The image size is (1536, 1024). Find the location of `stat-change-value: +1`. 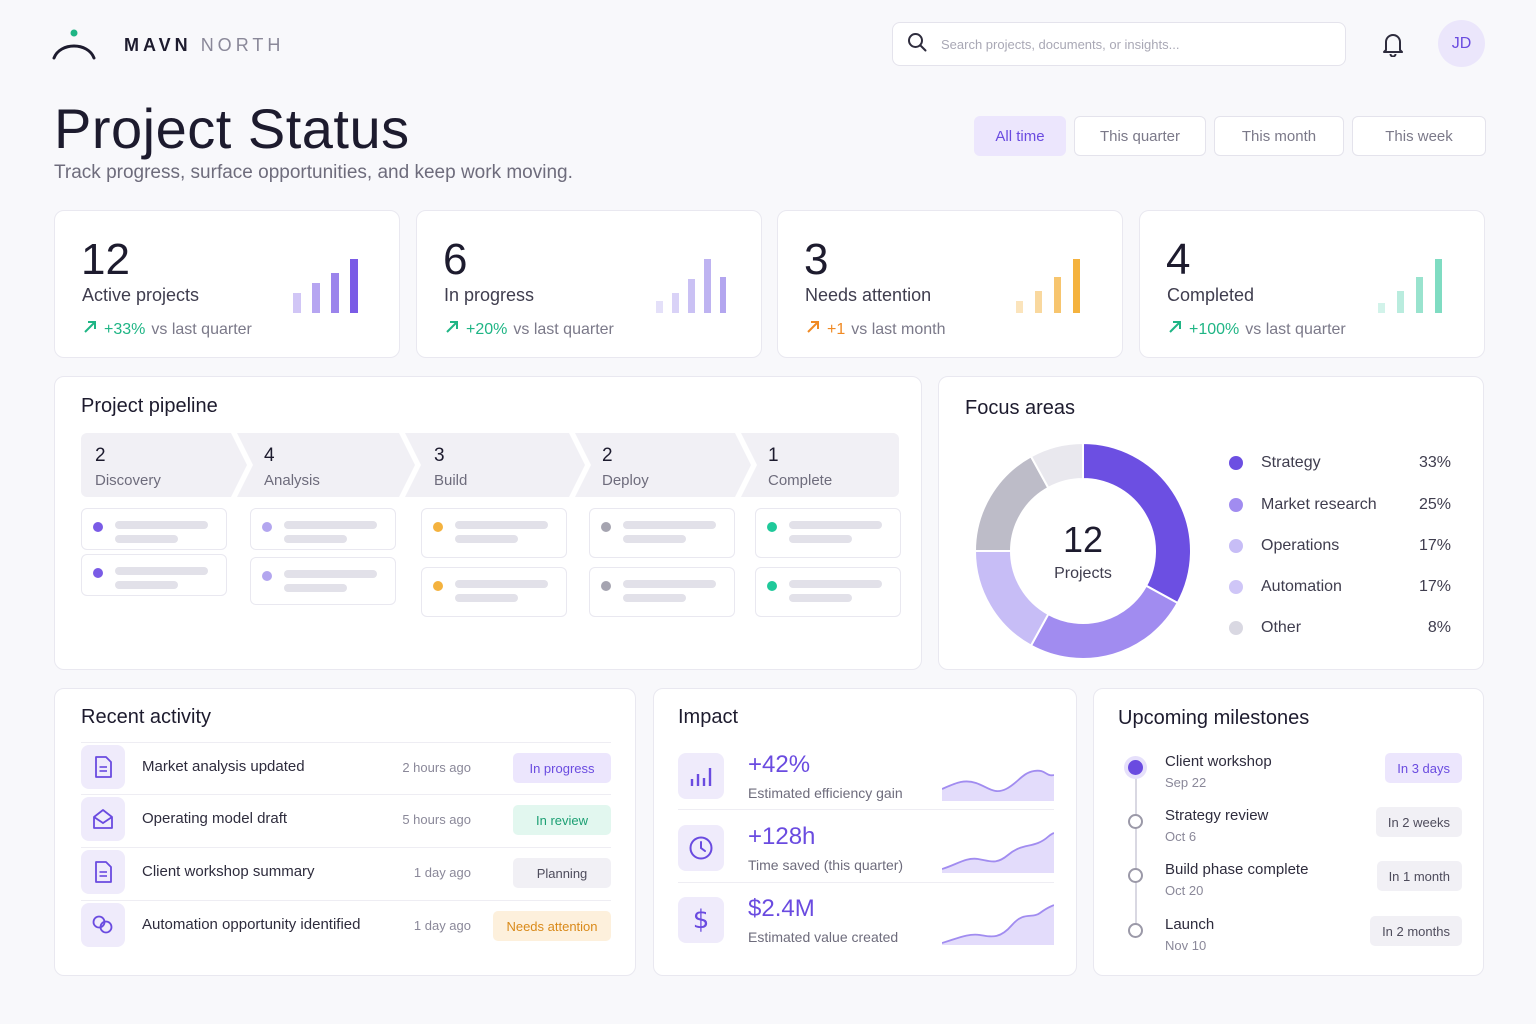

stat-change-value: +1 is located at coordinates (836, 329).